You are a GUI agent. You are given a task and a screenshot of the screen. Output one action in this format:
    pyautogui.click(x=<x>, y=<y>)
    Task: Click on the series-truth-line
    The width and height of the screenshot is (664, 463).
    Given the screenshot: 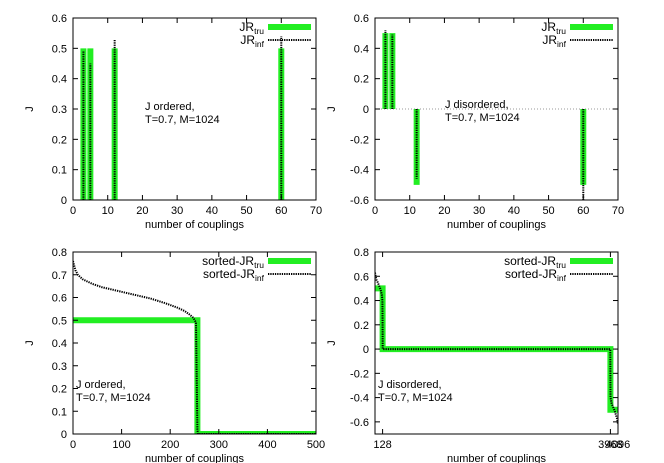 What is the action you would take?
    pyautogui.click(x=194, y=375)
    